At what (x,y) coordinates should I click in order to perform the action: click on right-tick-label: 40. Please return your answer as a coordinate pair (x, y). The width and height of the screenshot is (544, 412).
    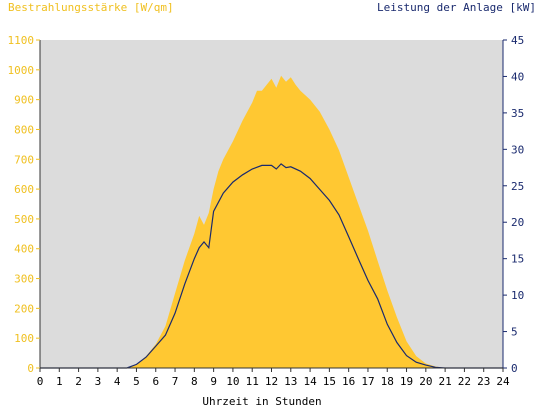
    Looking at the image, I should click on (517, 76).